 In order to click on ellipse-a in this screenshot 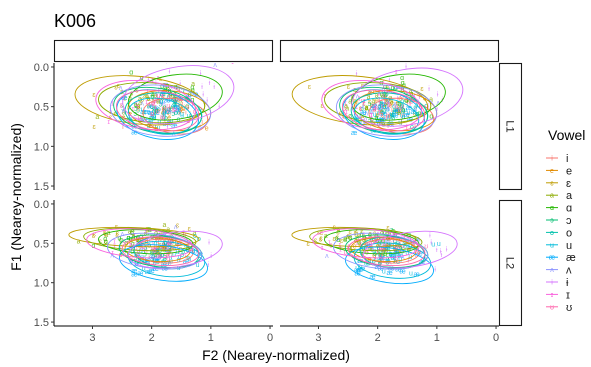, I will do `click(378, 103)`.